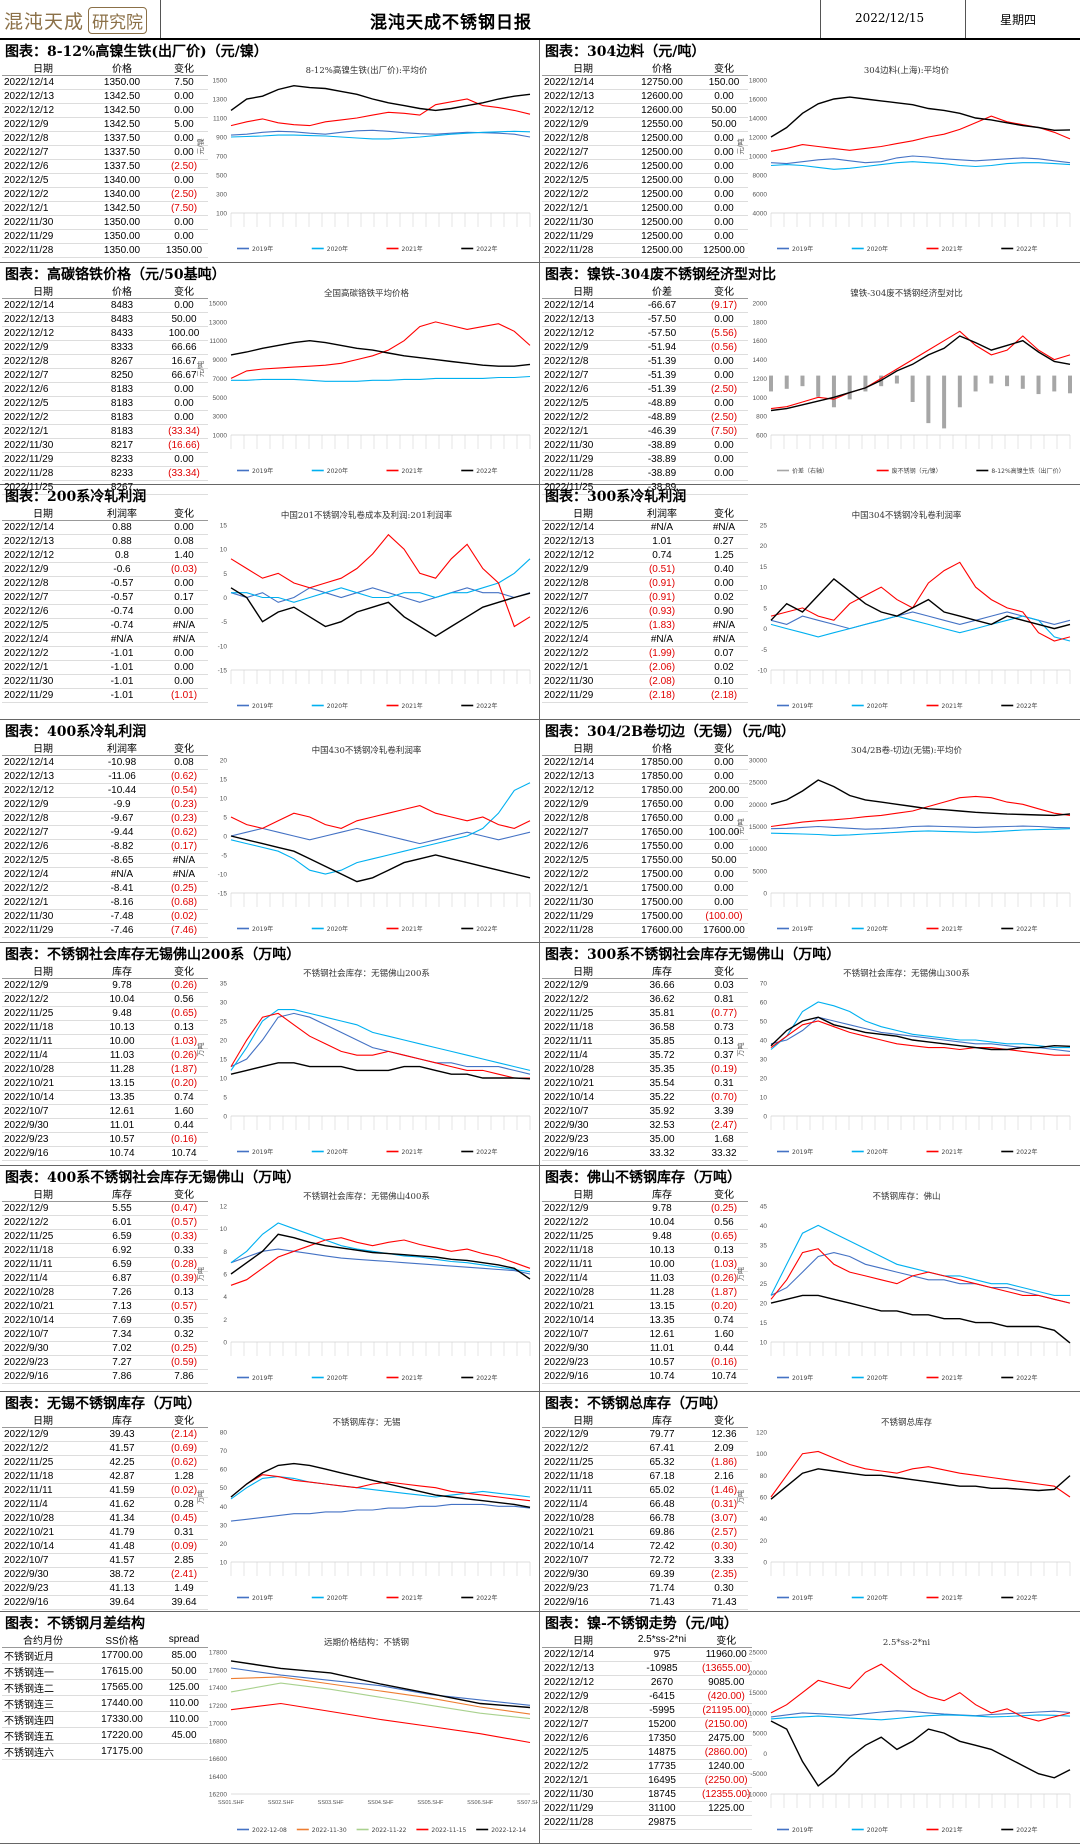 This screenshot has width=1080, height=1844. What do you see at coordinates (105, 291) in the screenshot?
I see `table-header-row: 日期 价格 变化` at bounding box center [105, 291].